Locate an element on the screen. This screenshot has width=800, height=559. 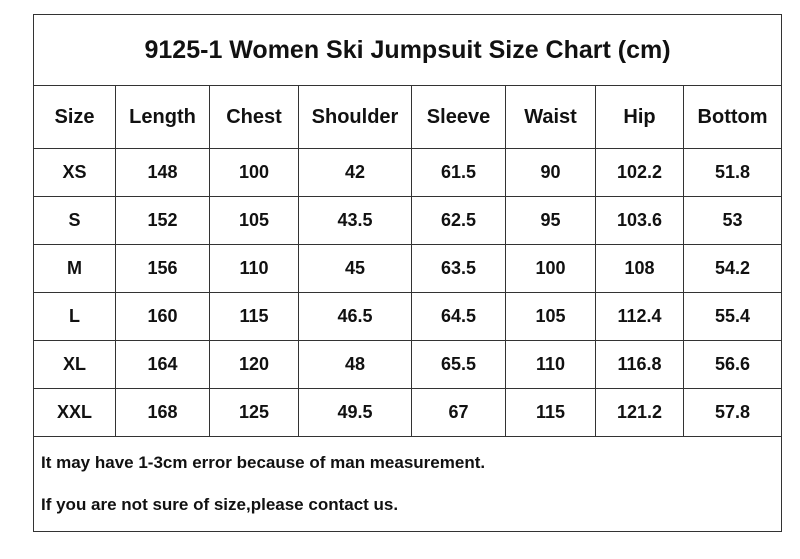
measure-cell: 152 is located at coordinates (162, 220).